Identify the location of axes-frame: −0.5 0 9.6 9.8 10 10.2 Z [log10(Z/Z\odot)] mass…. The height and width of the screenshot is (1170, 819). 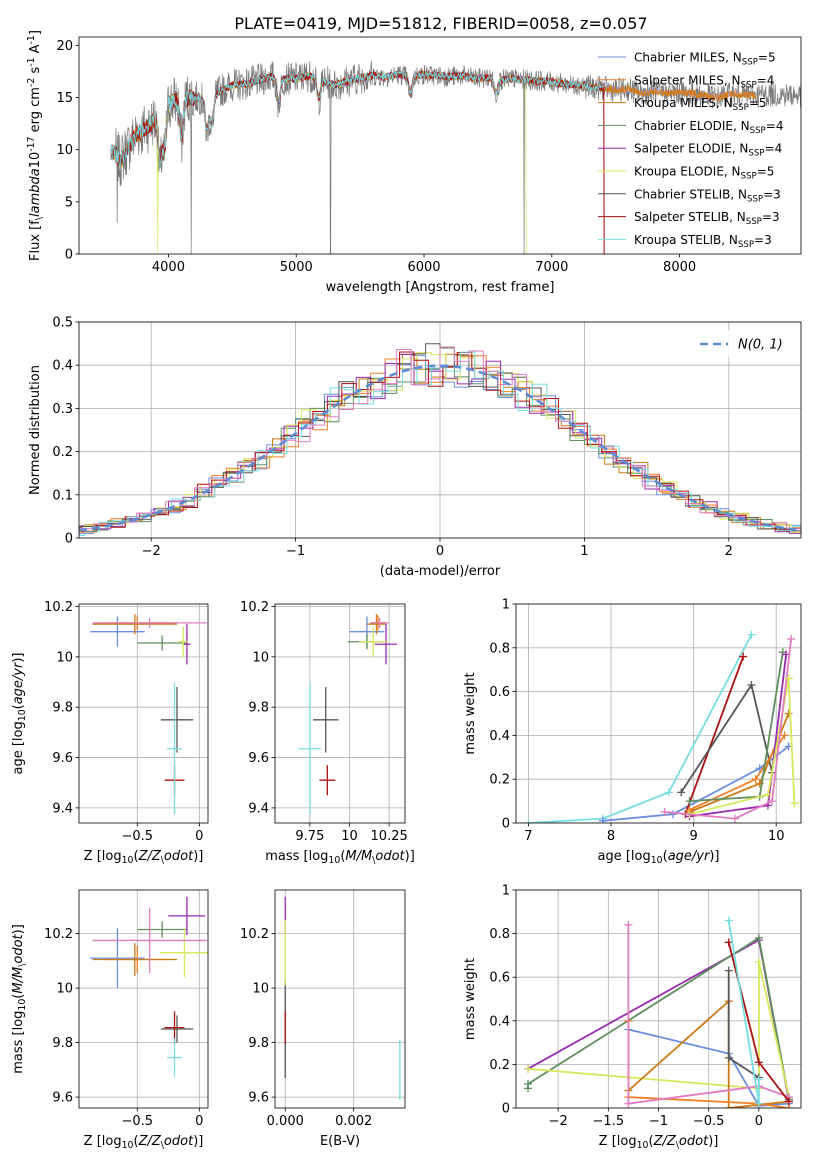
(107, 1037).